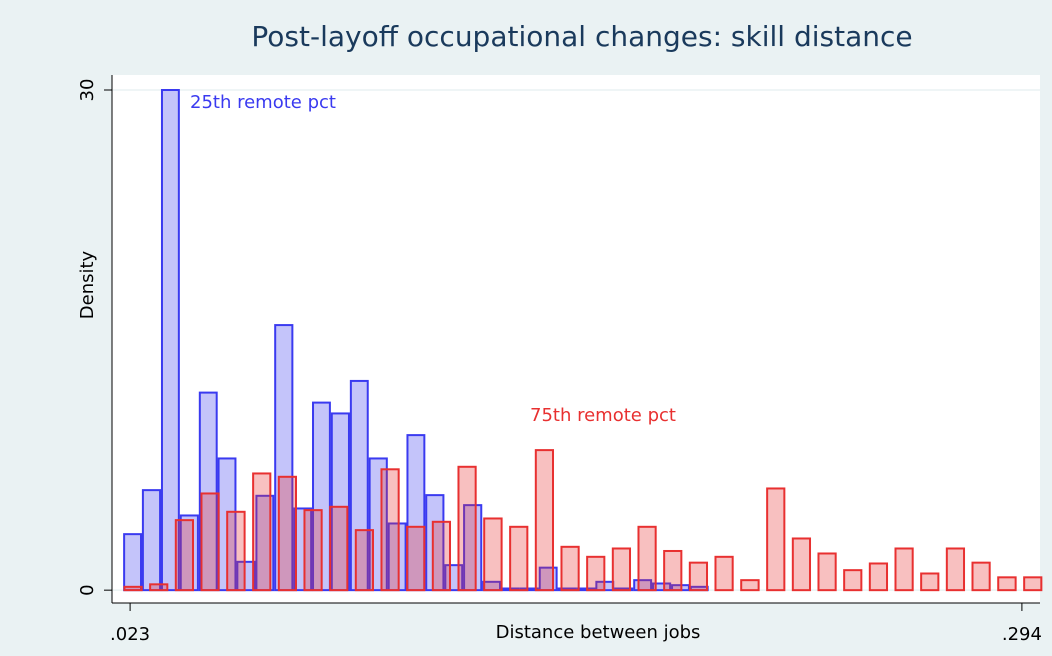  Describe the element at coordinates (1022, 634) in the screenshot. I see `x-tick-label: .294` at that location.